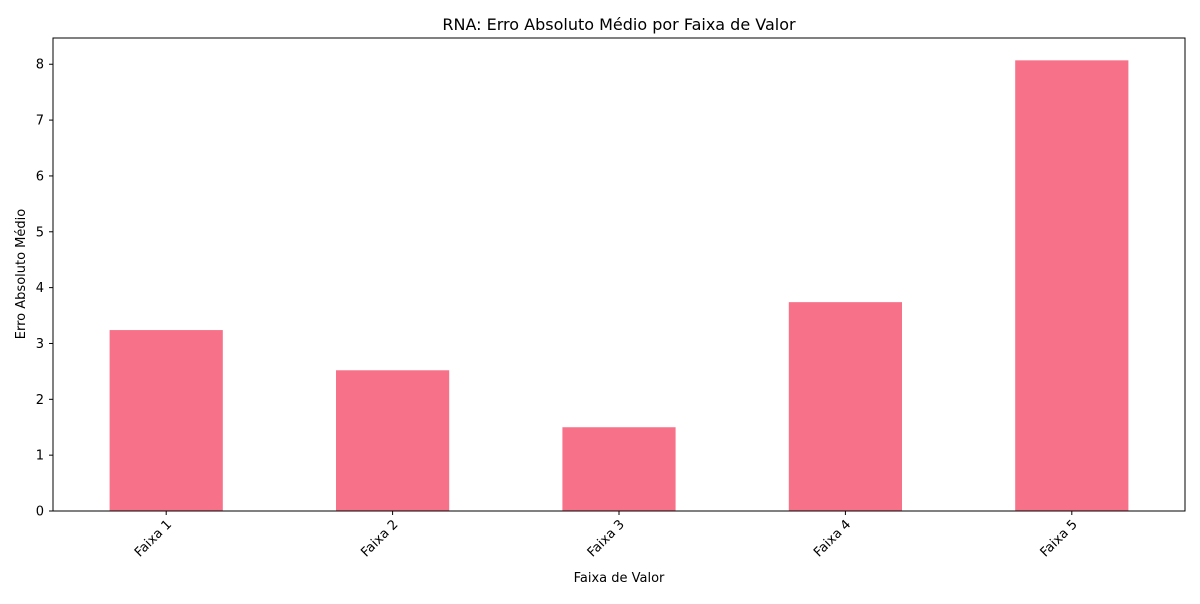 The width and height of the screenshot is (1200, 604). What do you see at coordinates (40, 288) in the screenshot?
I see `y-tick-label: 4` at bounding box center [40, 288].